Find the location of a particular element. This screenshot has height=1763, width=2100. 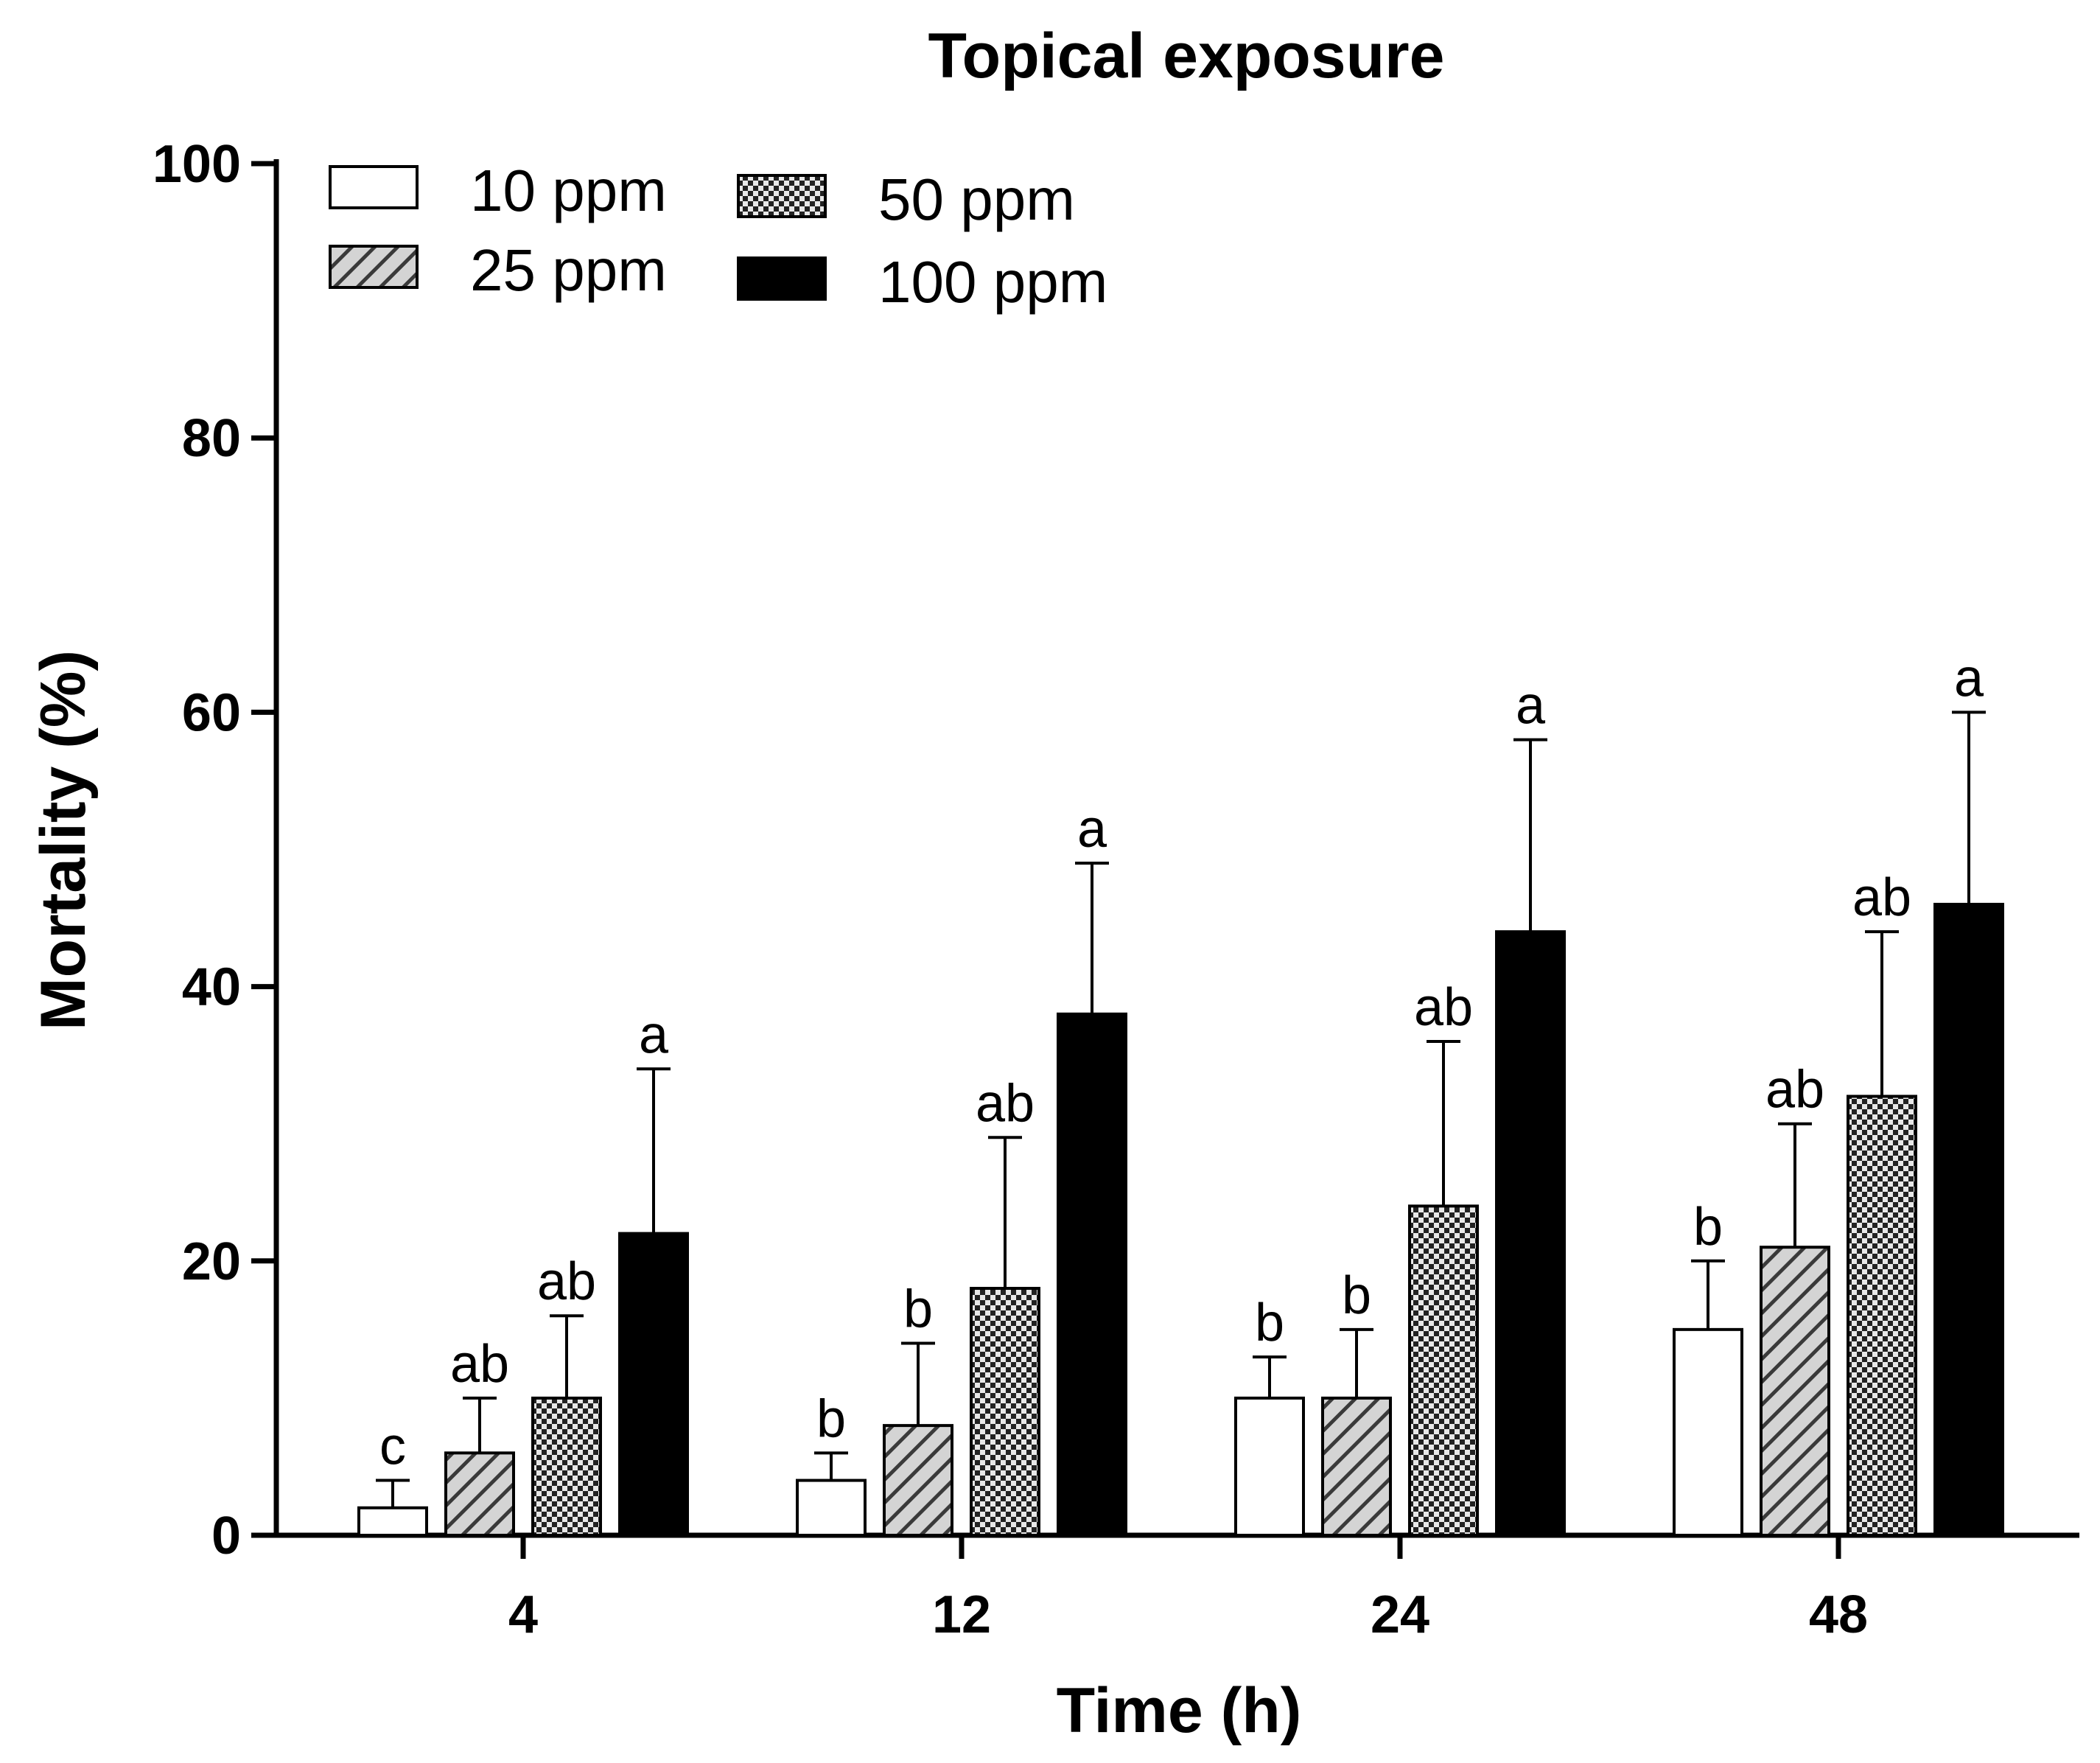

bar-50-ppm-48h is located at coordinates (1882, 1316).